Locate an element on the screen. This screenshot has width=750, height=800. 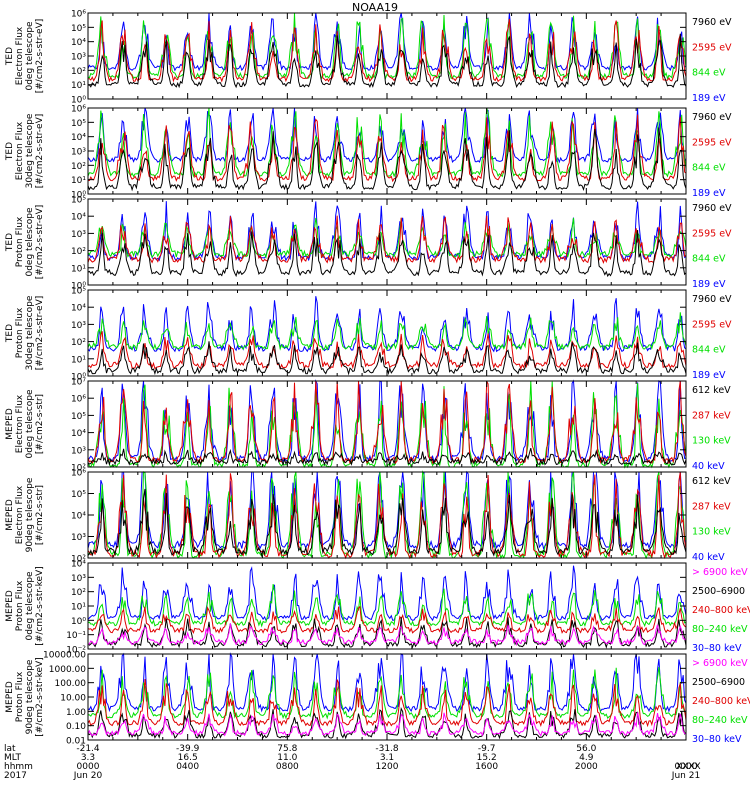
chart-title: NOAA19 is located at coordinates (375, 7).